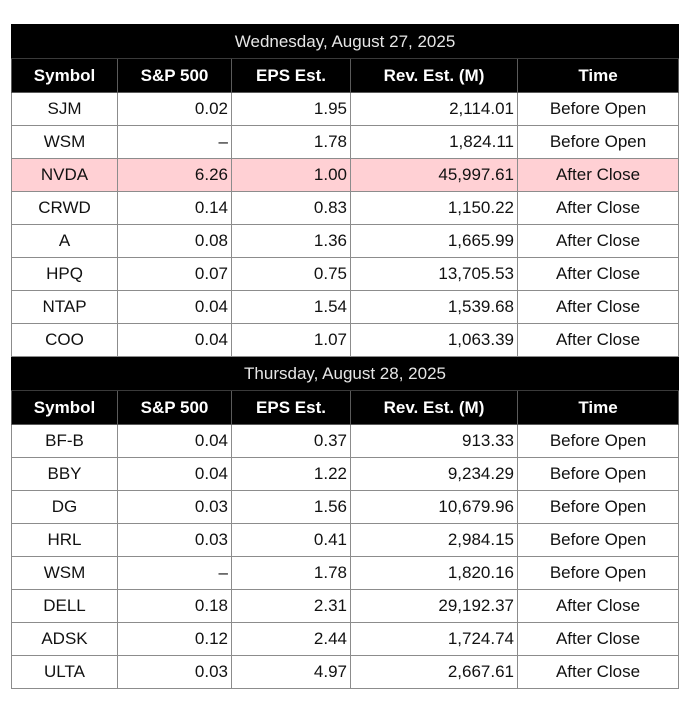 Image resolution: width=693 pixels, height=725 pixels. What do you see at coordinates (291, 274) in the screenshot?
I see `eps-estimate-cell: 0.75` at bounding box center [291, 274].